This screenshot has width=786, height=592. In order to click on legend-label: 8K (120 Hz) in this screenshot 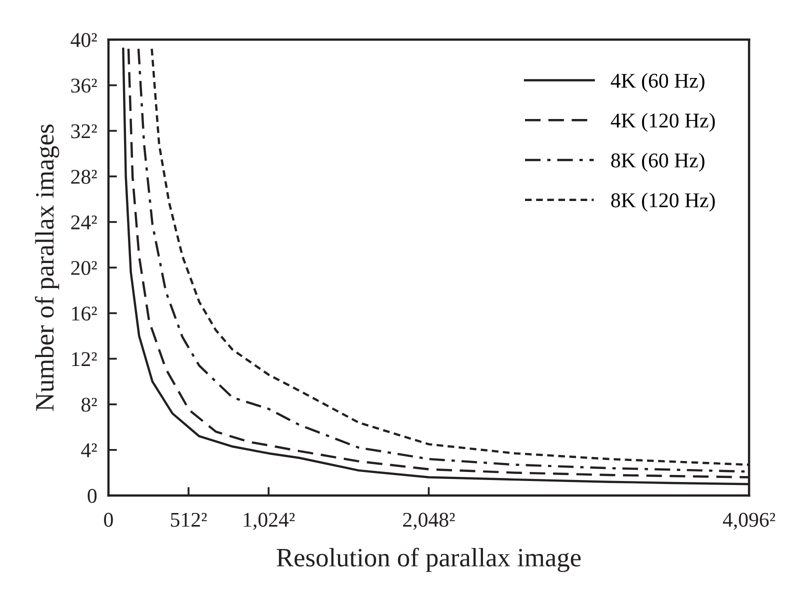, I will do `click(663, 202)`.